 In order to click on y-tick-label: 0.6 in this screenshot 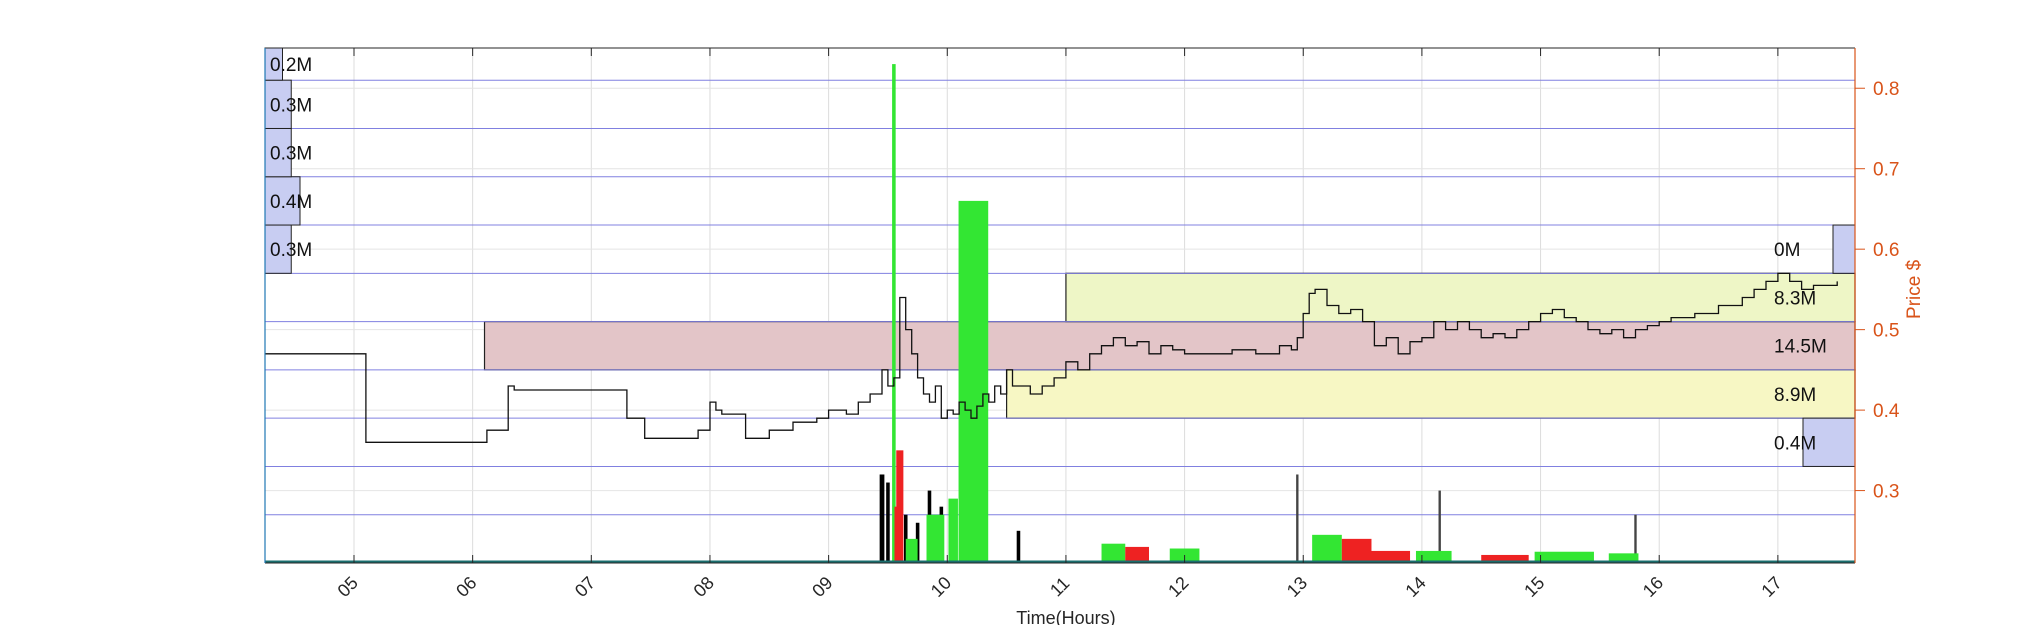, I will do `click(1886, 250)`.